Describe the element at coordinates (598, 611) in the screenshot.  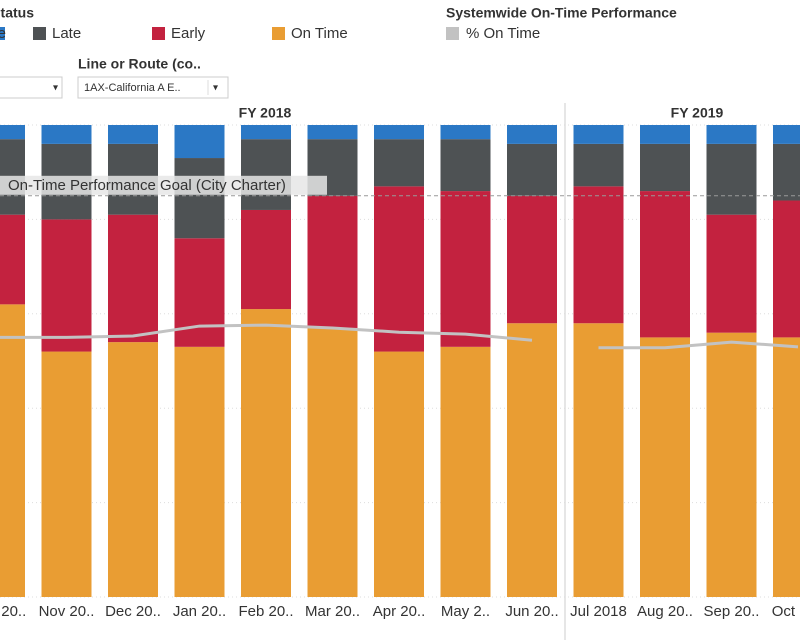
I see `x-tick-label: Jul 2018` at that location.